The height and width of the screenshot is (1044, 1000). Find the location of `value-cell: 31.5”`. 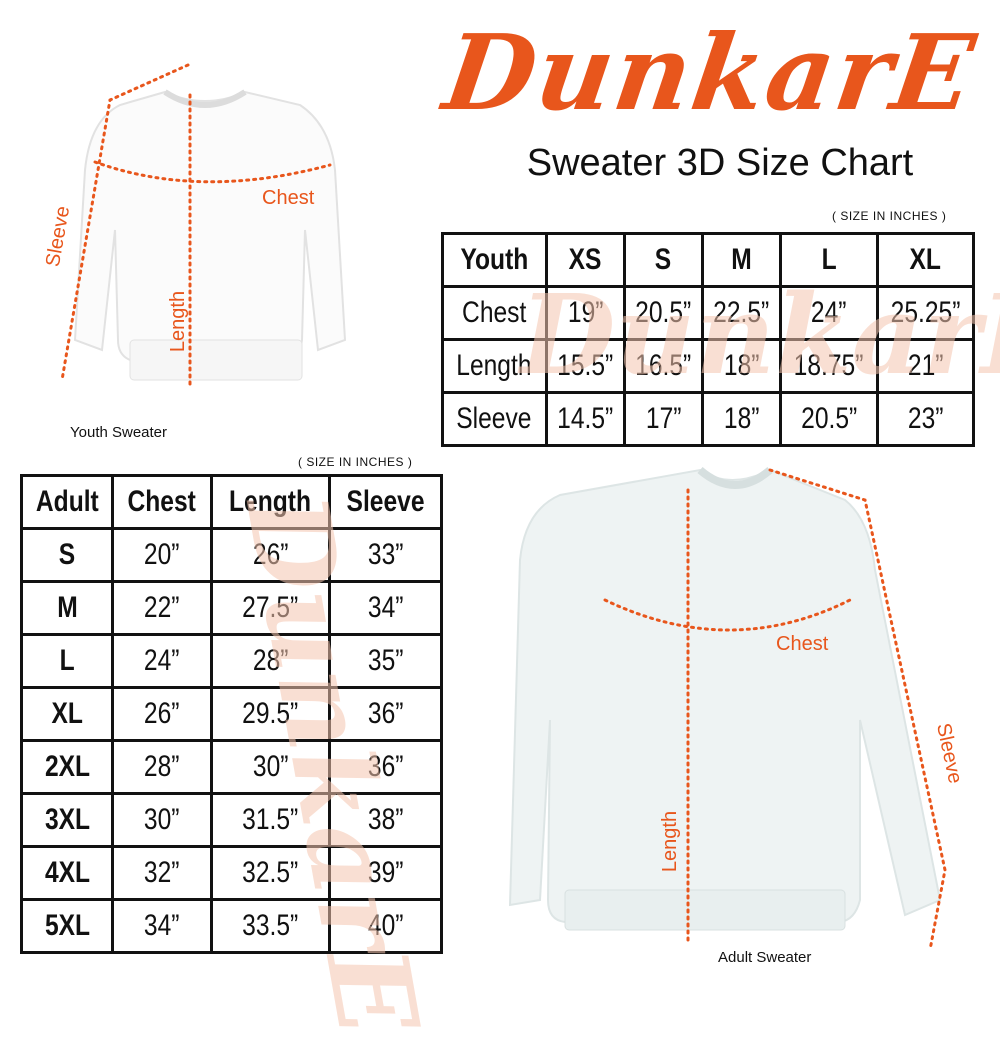

value-cell: 31.5” is located at coordinates (270, 820).